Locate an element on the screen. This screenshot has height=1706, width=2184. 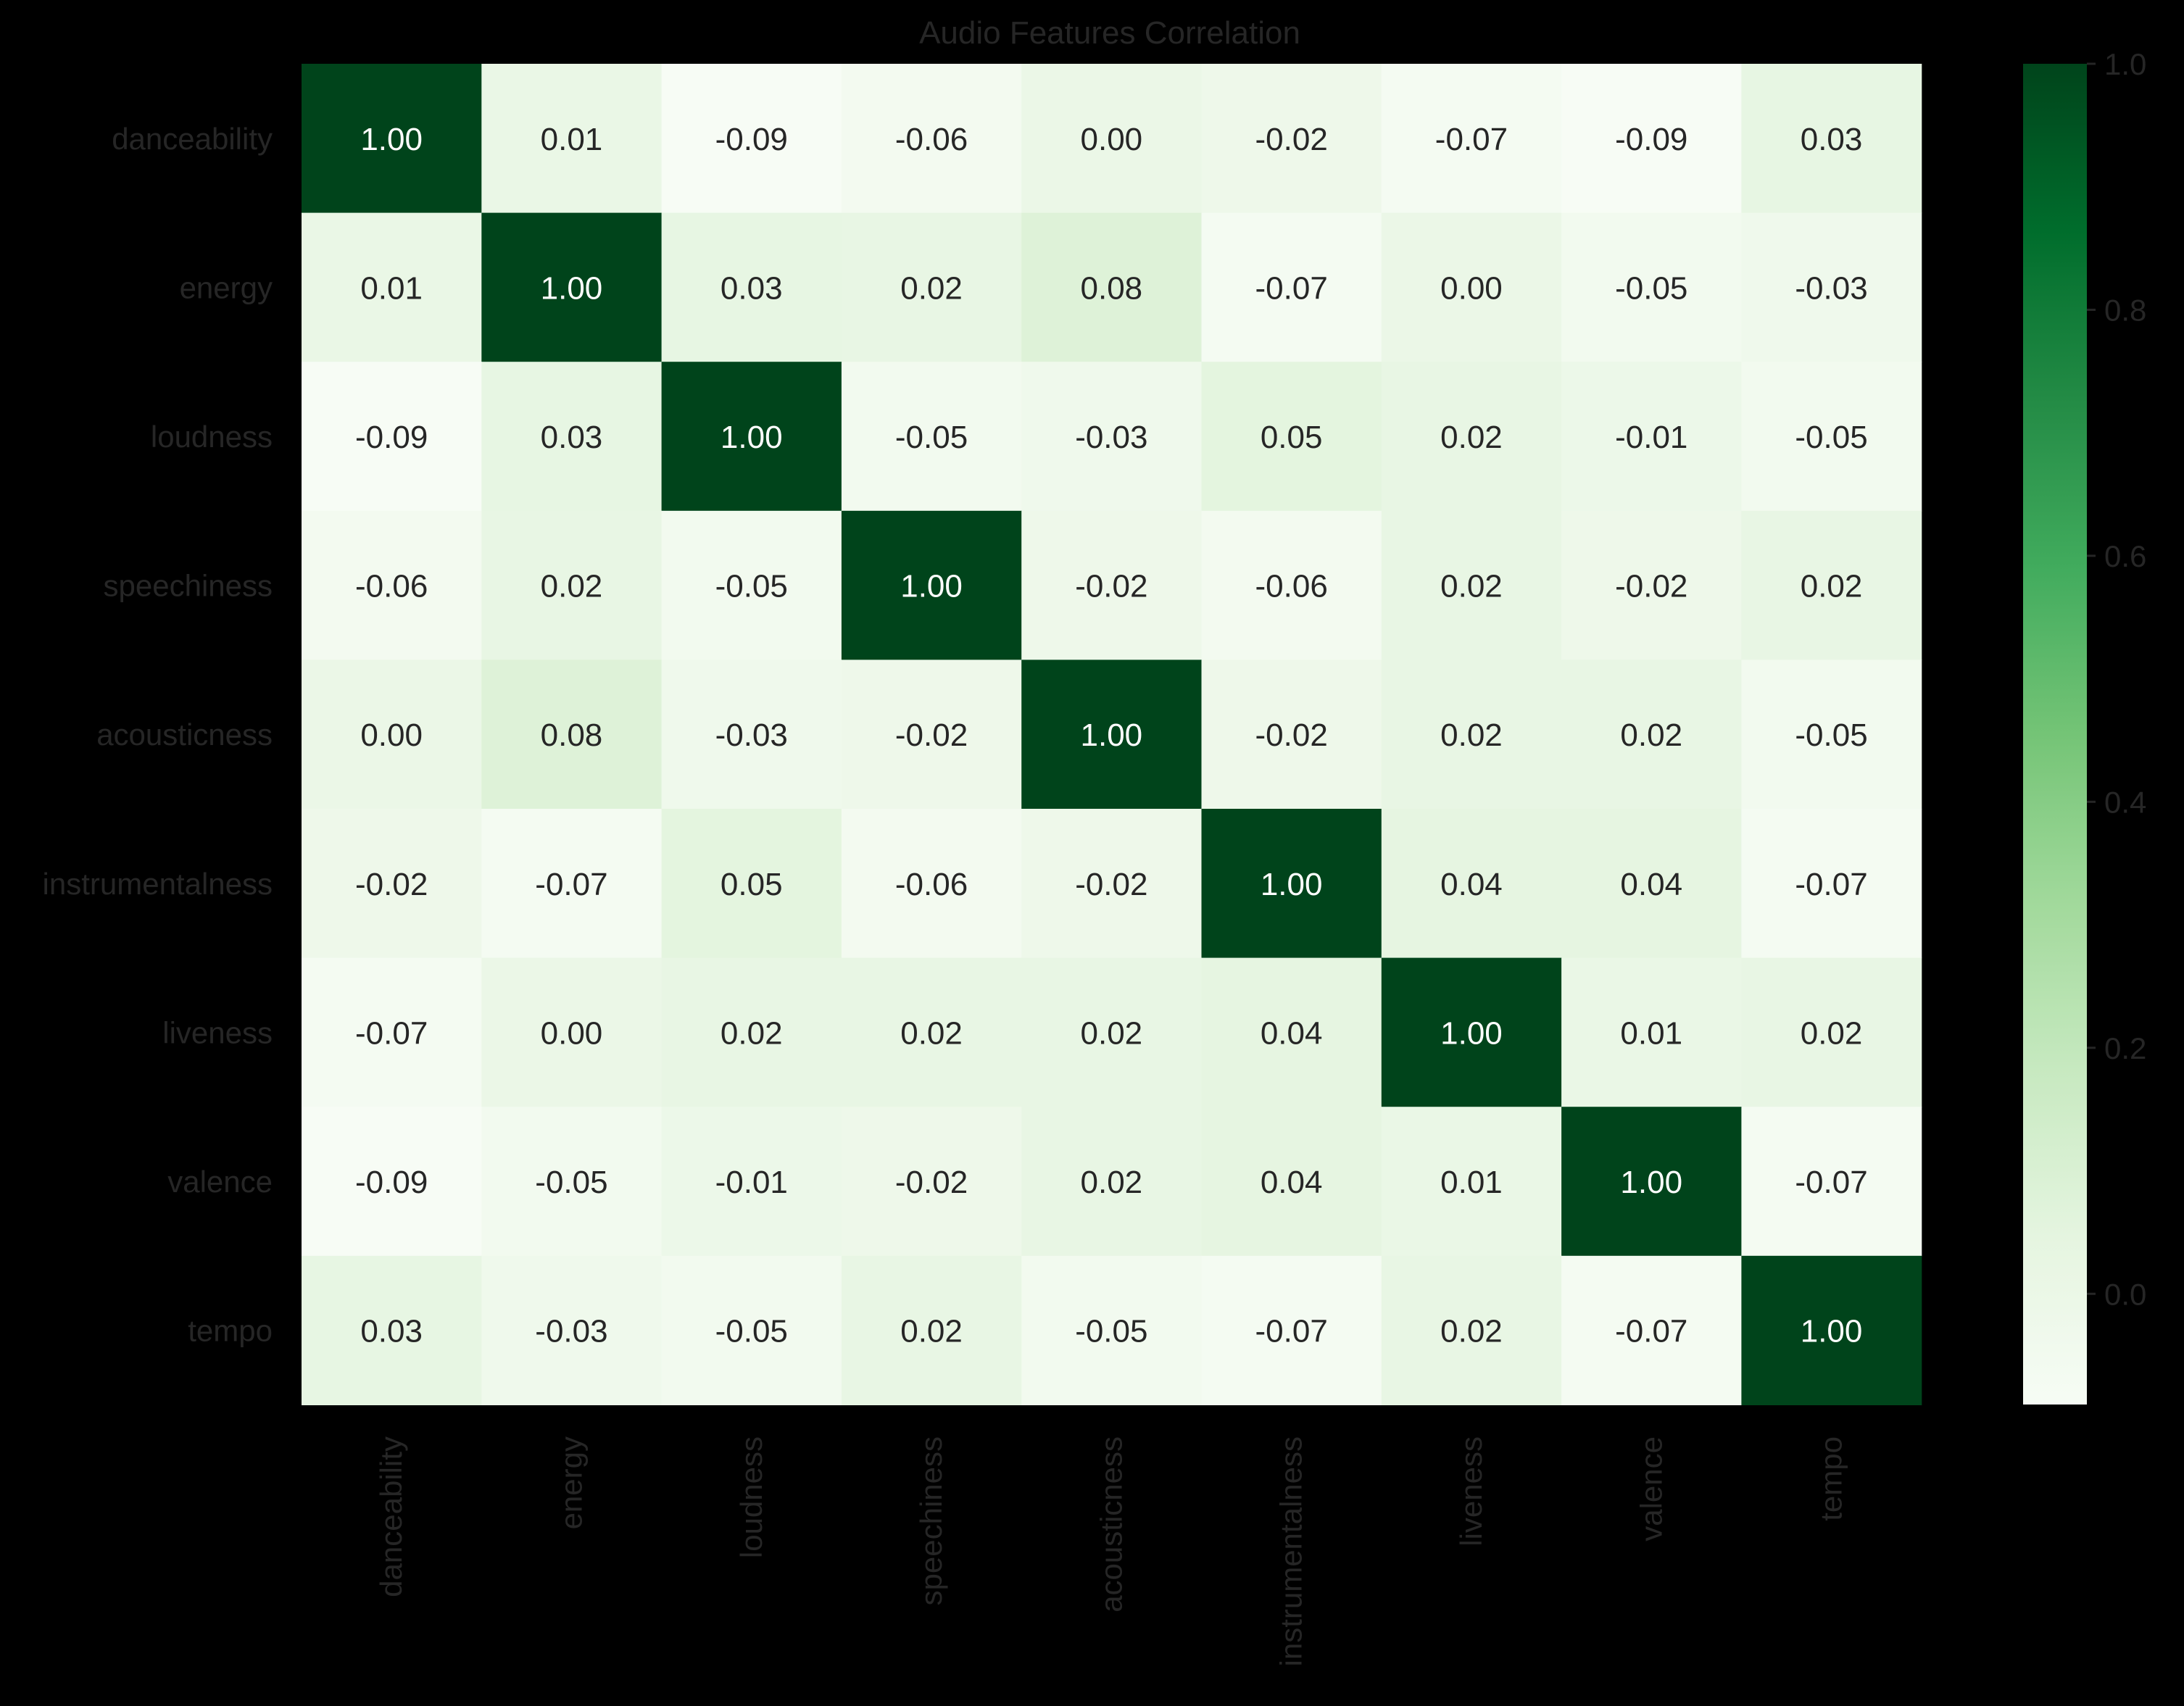
cell-value-label: 0.01 is located at coordinates (1651, 1033).